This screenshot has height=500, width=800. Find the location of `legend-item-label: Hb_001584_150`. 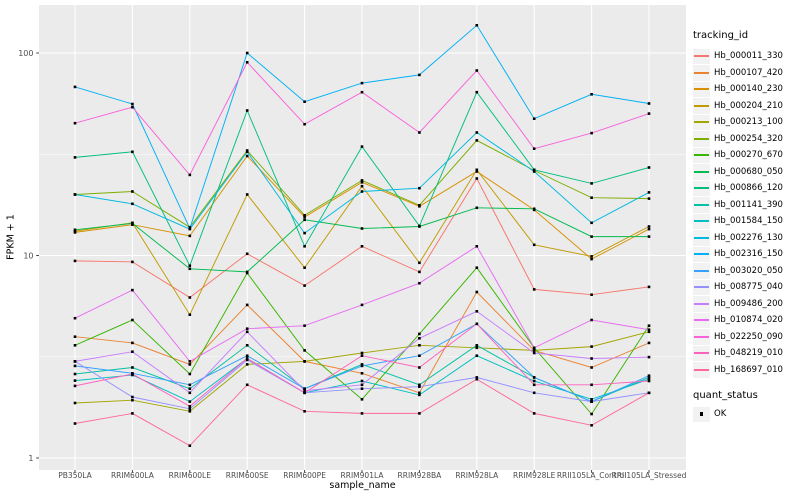

legend-item-label: Hb_001584_150 is located at coordinates (748, 221).